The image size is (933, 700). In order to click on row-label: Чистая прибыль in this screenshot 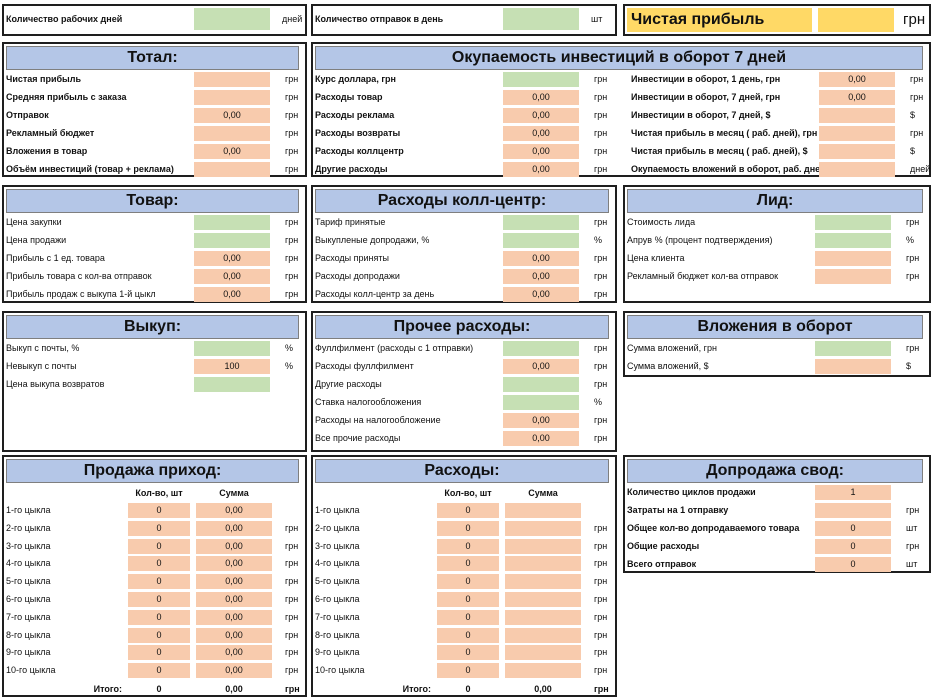, I will do `click(43, 79)`.